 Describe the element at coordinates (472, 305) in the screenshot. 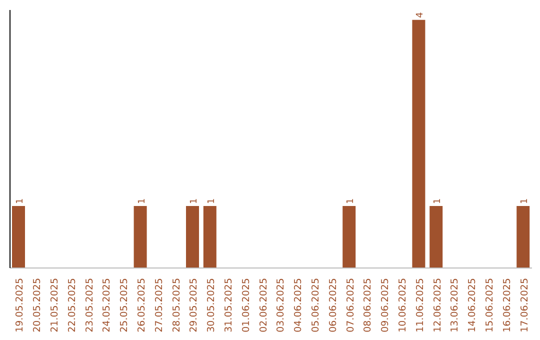

I see `x-tick-label: 14.06.2025` at that location.